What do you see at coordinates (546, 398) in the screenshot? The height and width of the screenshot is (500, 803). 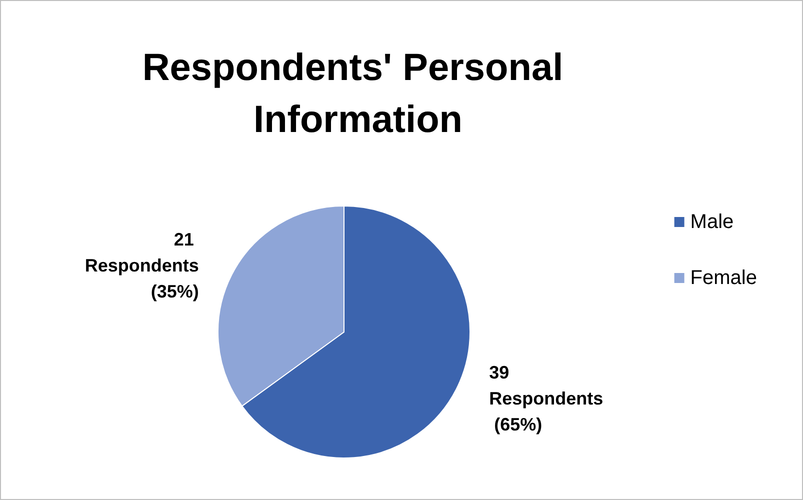 I see `data-label: 39 Respondents (65%)` at bounding box center [546, 398].